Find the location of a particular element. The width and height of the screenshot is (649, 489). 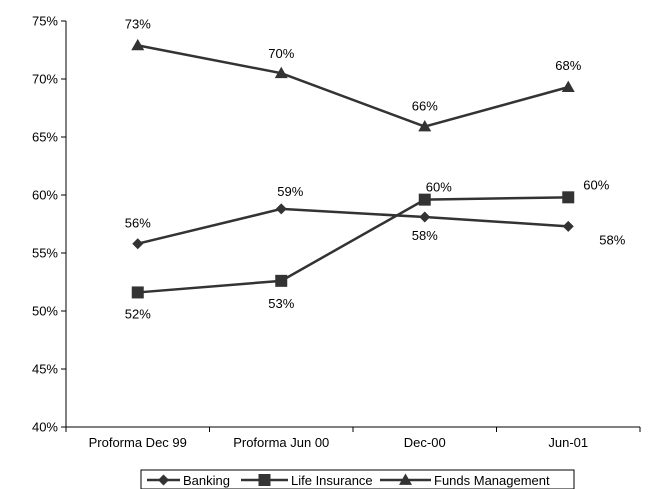

banking-legend-label: Banking is located at coordinates (206, 480).